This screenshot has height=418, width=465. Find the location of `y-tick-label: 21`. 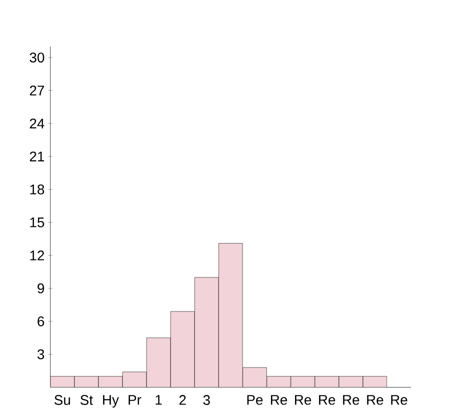

y-tick-label: 21 is located at coordinates (37, 156).